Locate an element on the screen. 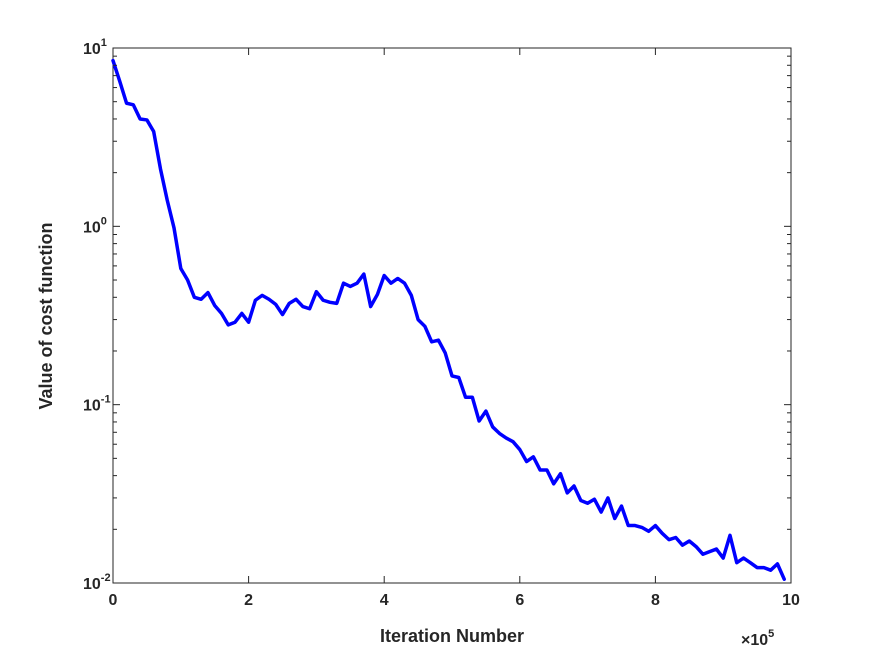  y-tick-exponent: 1 is located at coordinates (104, 43).